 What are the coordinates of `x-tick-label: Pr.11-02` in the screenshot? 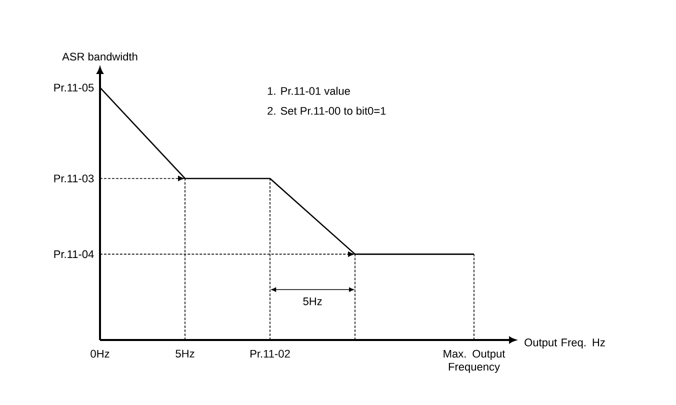 It's located at (270, 354).